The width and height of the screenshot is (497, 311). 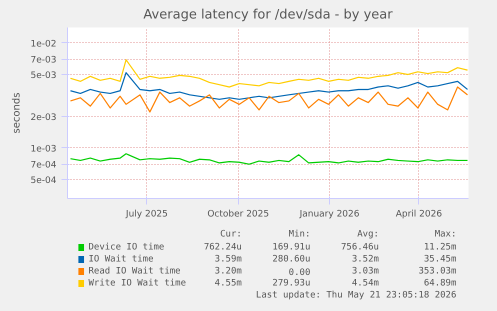 What do you see at coordinates (299, 273) in the screenshot?
I see `text: 0.00` at bounding box center [299, 273].